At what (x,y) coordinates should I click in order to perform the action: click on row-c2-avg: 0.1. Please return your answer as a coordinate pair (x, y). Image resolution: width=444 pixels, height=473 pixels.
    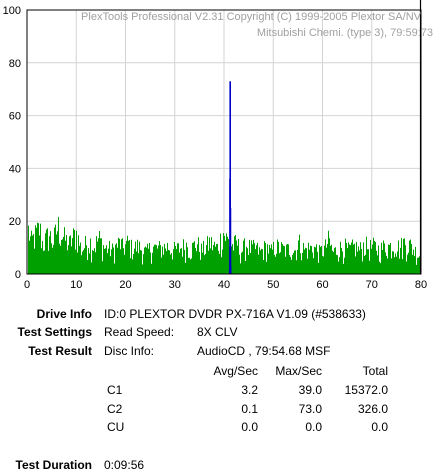
    Looking at the image, I should click on (249, 409).